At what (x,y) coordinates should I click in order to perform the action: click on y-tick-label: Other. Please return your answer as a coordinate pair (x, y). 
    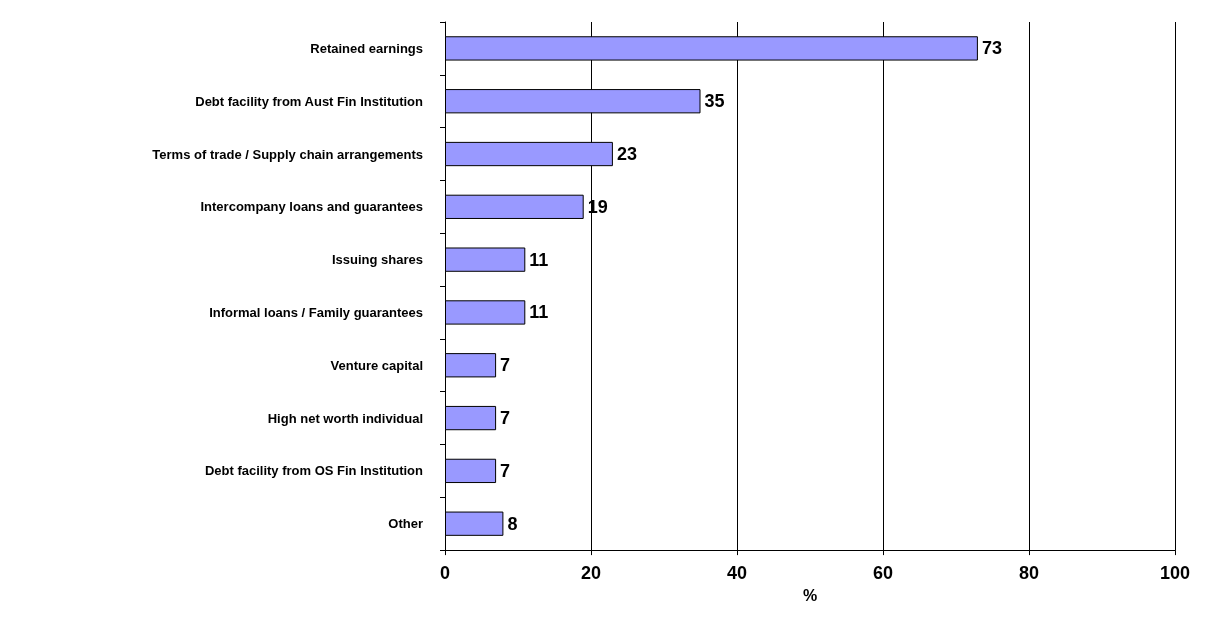
    Looking at the image, I should click on (405, 524).